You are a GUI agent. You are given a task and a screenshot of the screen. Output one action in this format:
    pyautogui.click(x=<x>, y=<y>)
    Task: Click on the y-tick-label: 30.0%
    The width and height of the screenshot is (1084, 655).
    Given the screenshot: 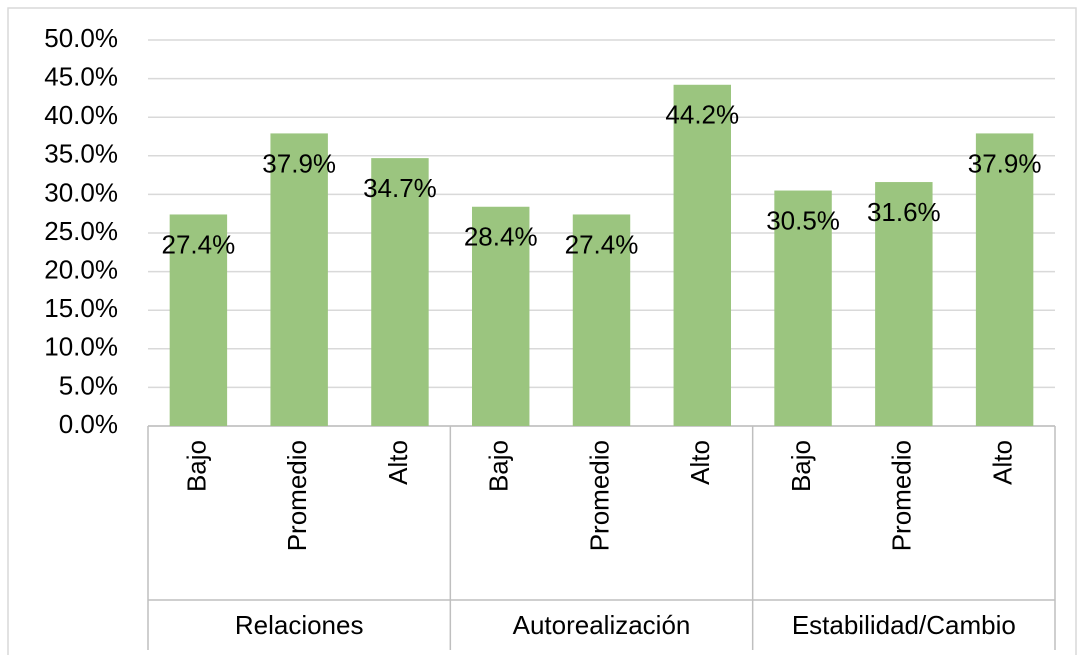 What is the action you would take?
    pyautogui.click(x=81, y=192)
    